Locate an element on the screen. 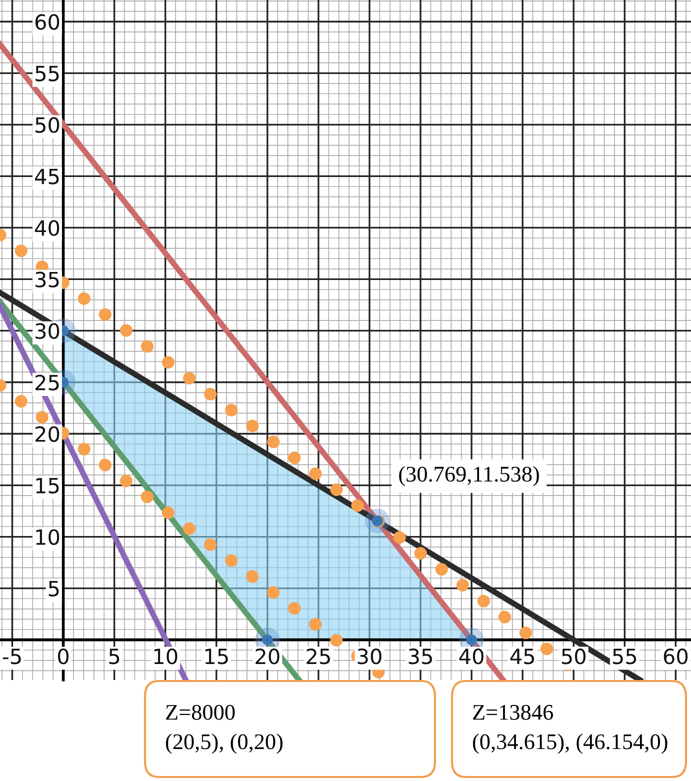 This screenshot has height=781, width=691. x-tick-label: 10 is located at coordinates (166, 656).